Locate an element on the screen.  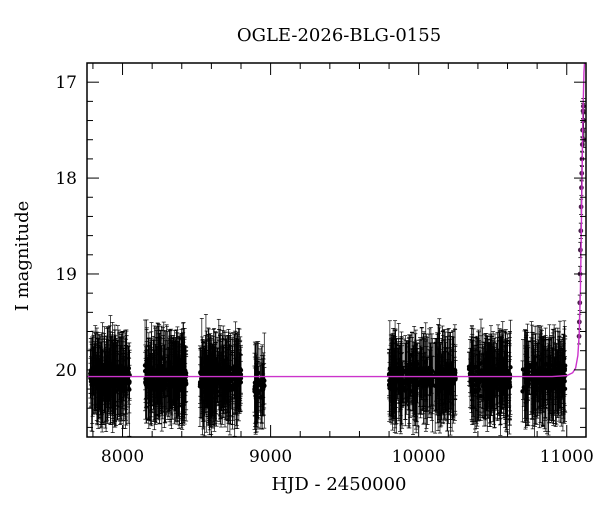
chart-title: OGLE-2026-BLG-0155 is located at coordinates (339, 35).